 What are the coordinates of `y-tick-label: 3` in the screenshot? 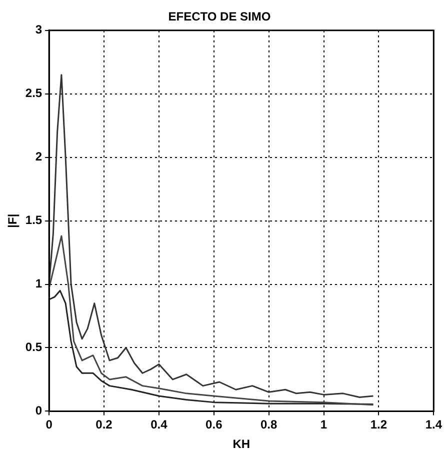 It's located at (38, 29).